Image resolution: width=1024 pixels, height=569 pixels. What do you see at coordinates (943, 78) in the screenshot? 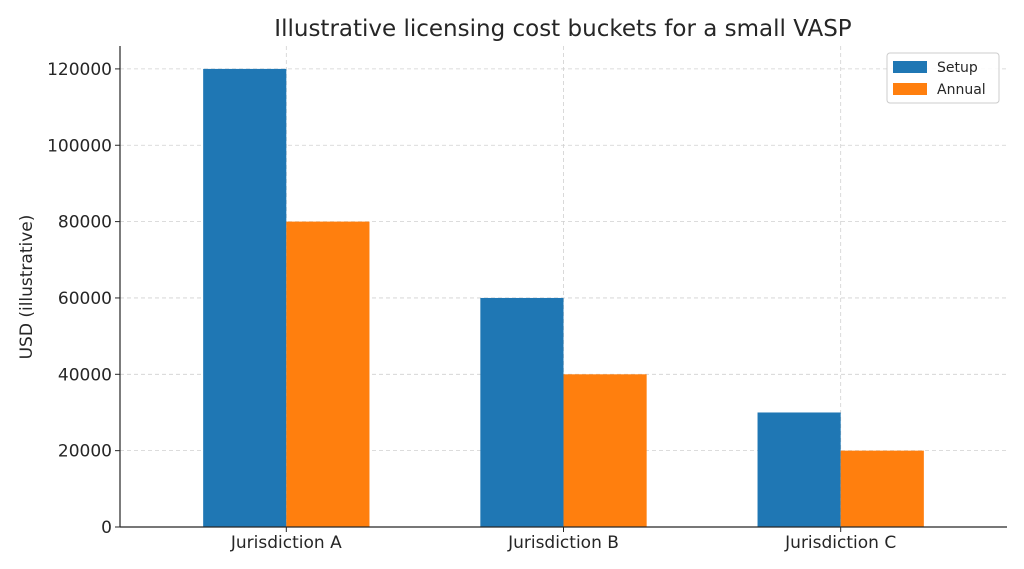
I see `legend: Setup Annual` at bounding box center [943, 78].